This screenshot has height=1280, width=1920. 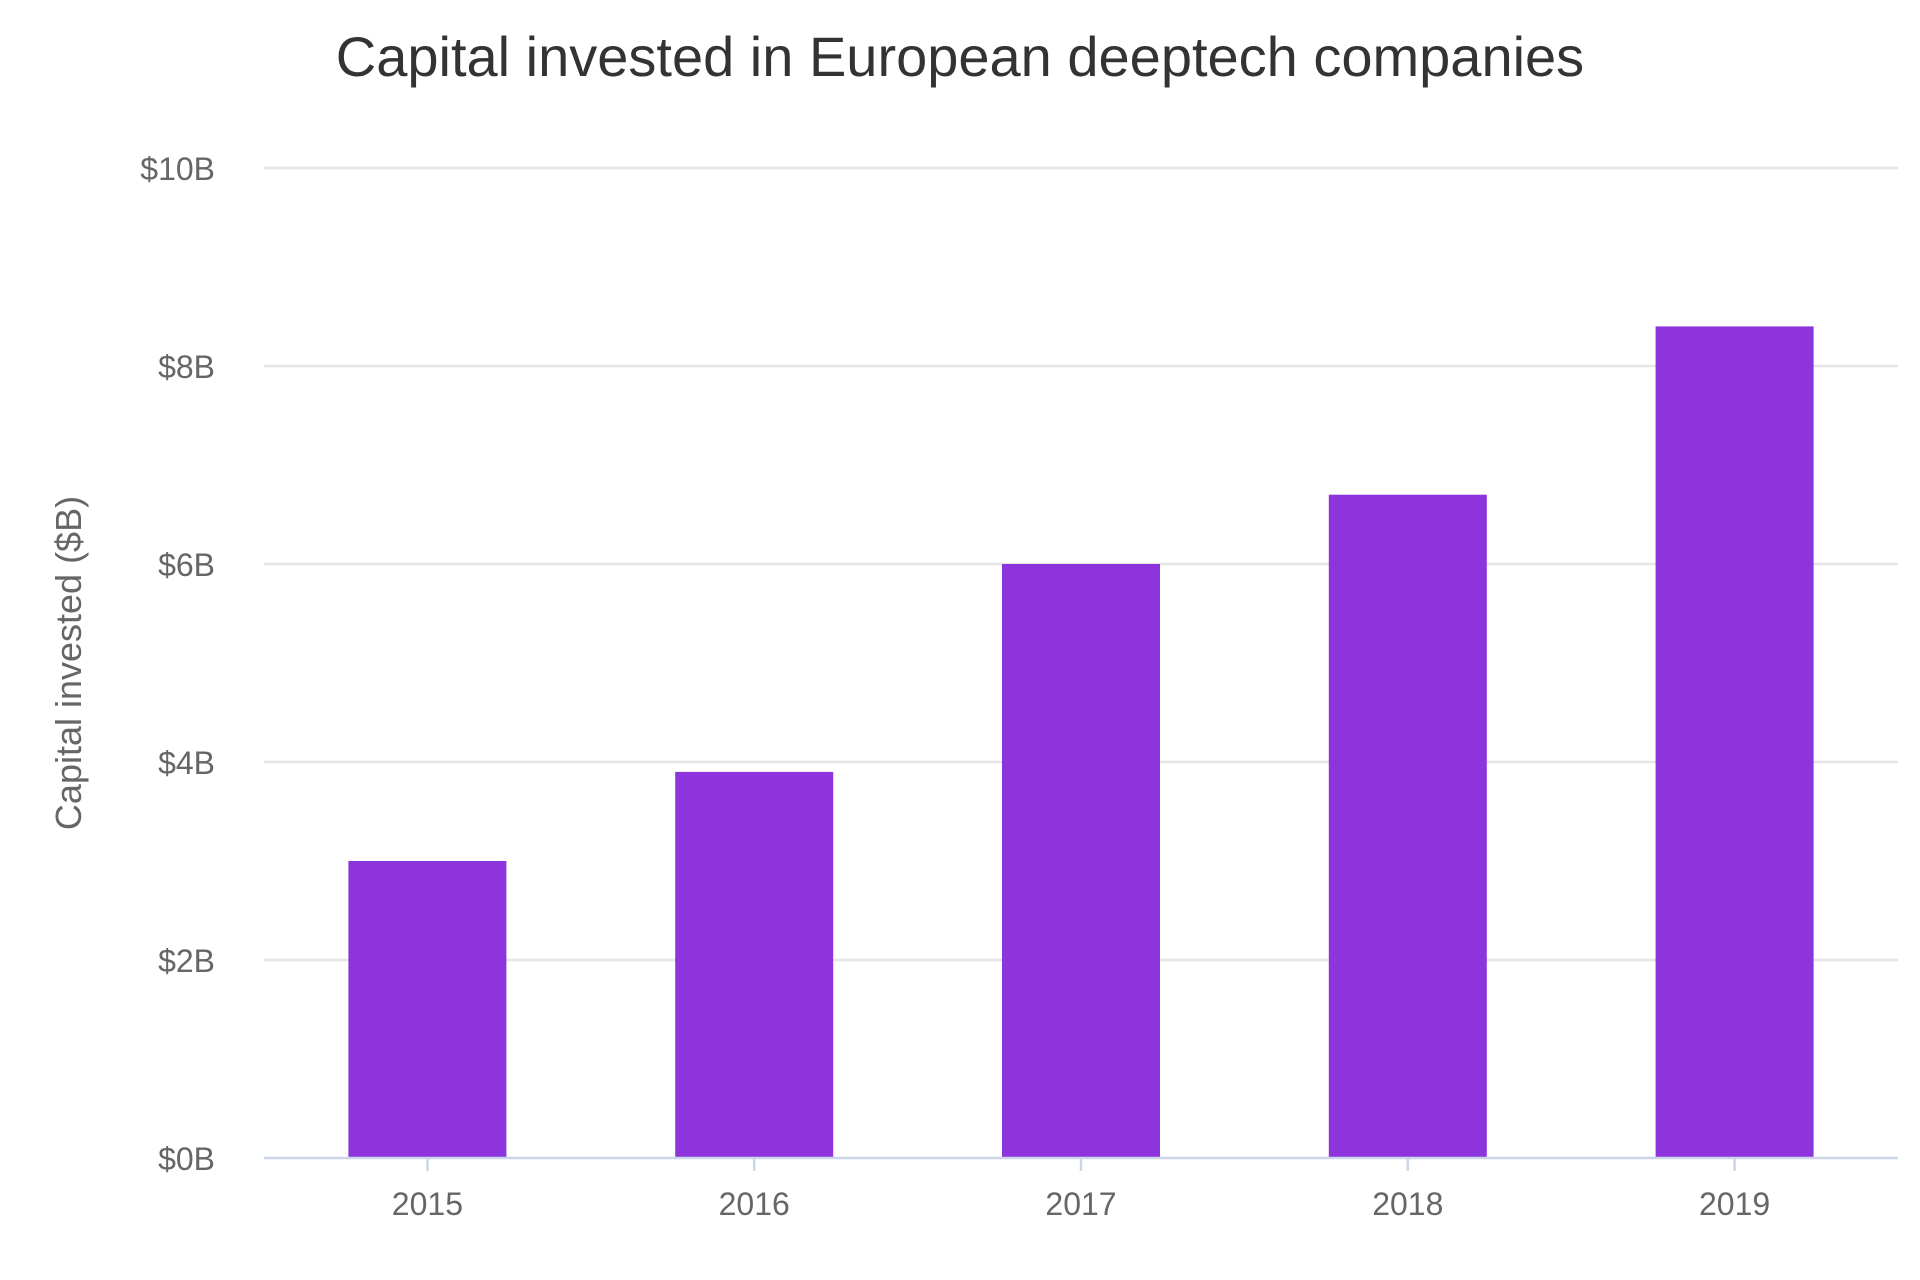 I want to click on y-tick-label: $8B, so click(x=186, y=367).